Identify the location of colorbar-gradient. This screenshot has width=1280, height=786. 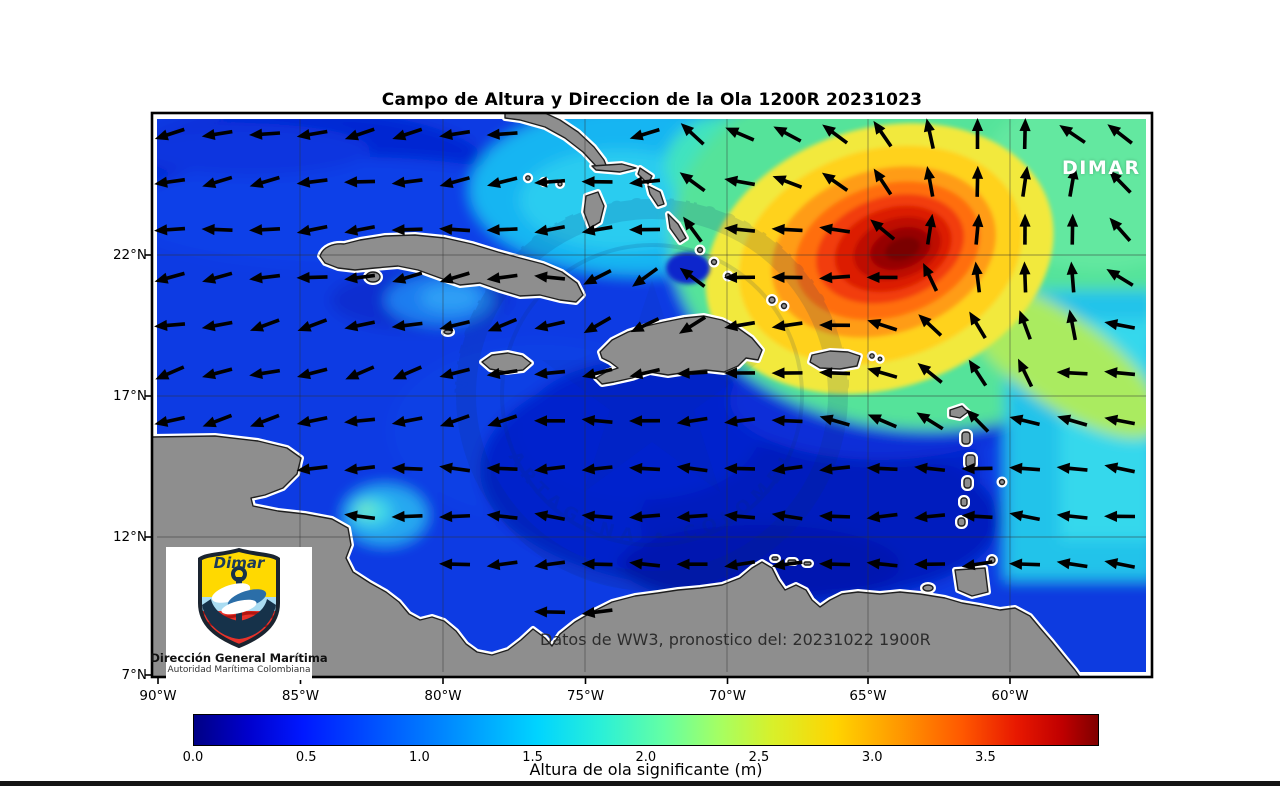
(646, 730).